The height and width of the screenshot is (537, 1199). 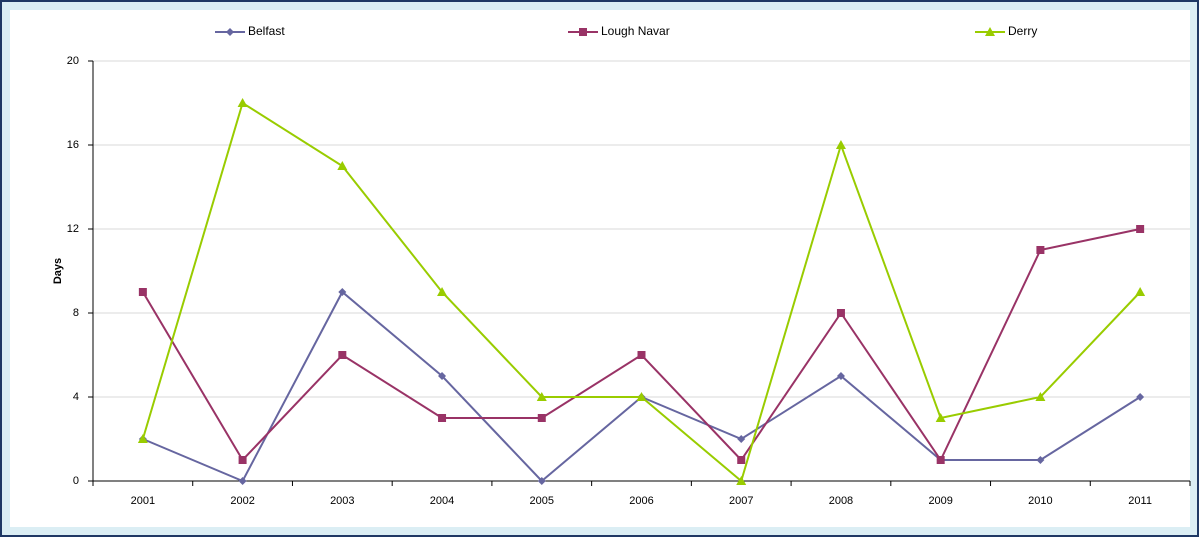 What do you see at coordinates (242, 501) in the screenshot?
I see `x-tick-label: 2002` at bounding box center [242, 501].